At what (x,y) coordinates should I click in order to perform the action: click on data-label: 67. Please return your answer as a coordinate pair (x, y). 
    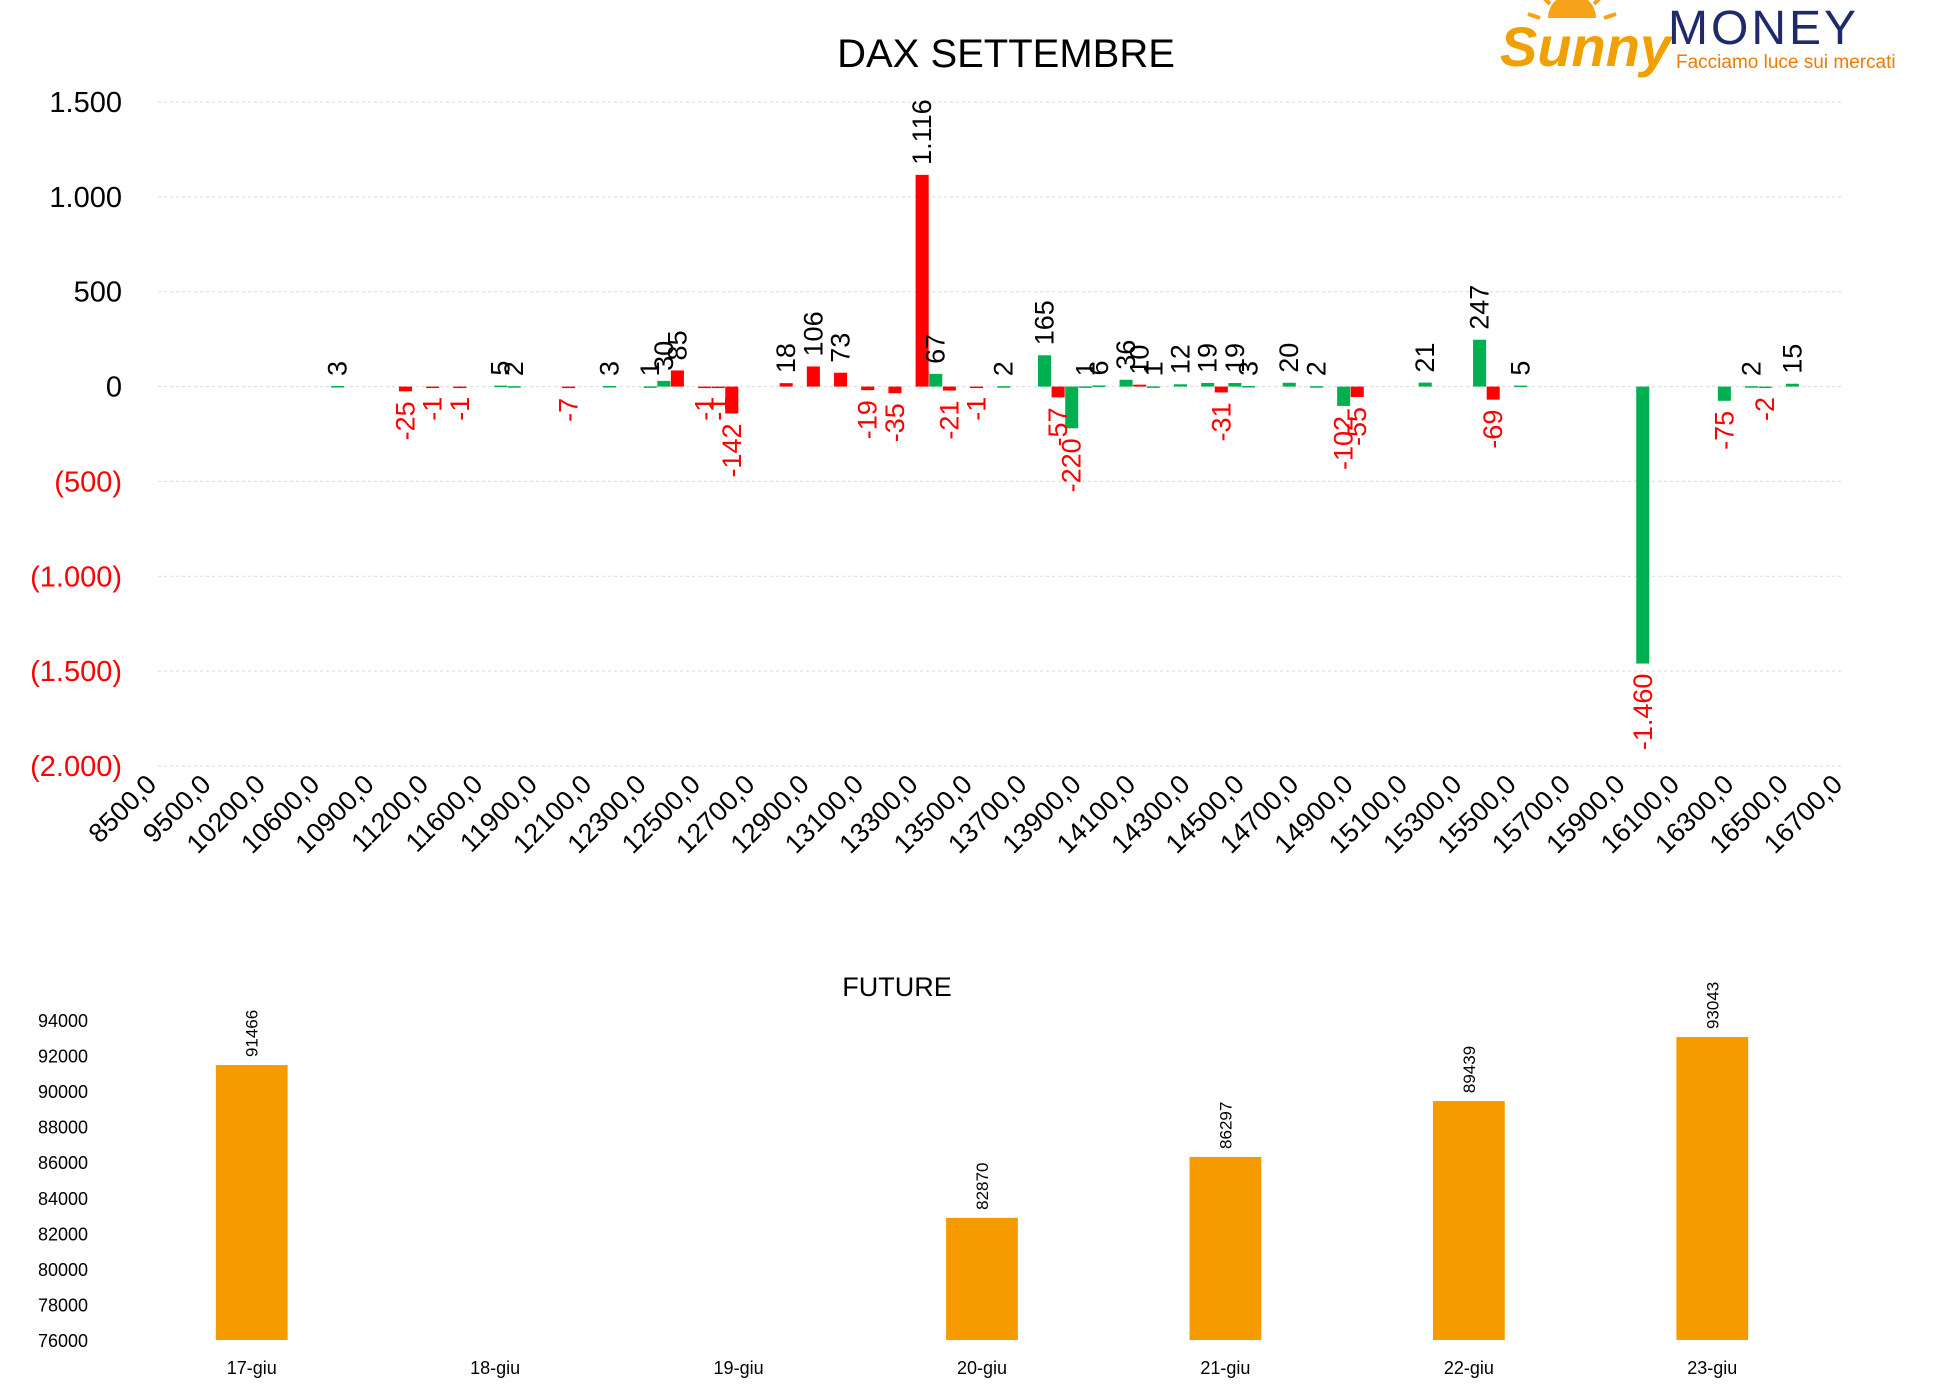
    Looking at the image, I should click on (936, 349).